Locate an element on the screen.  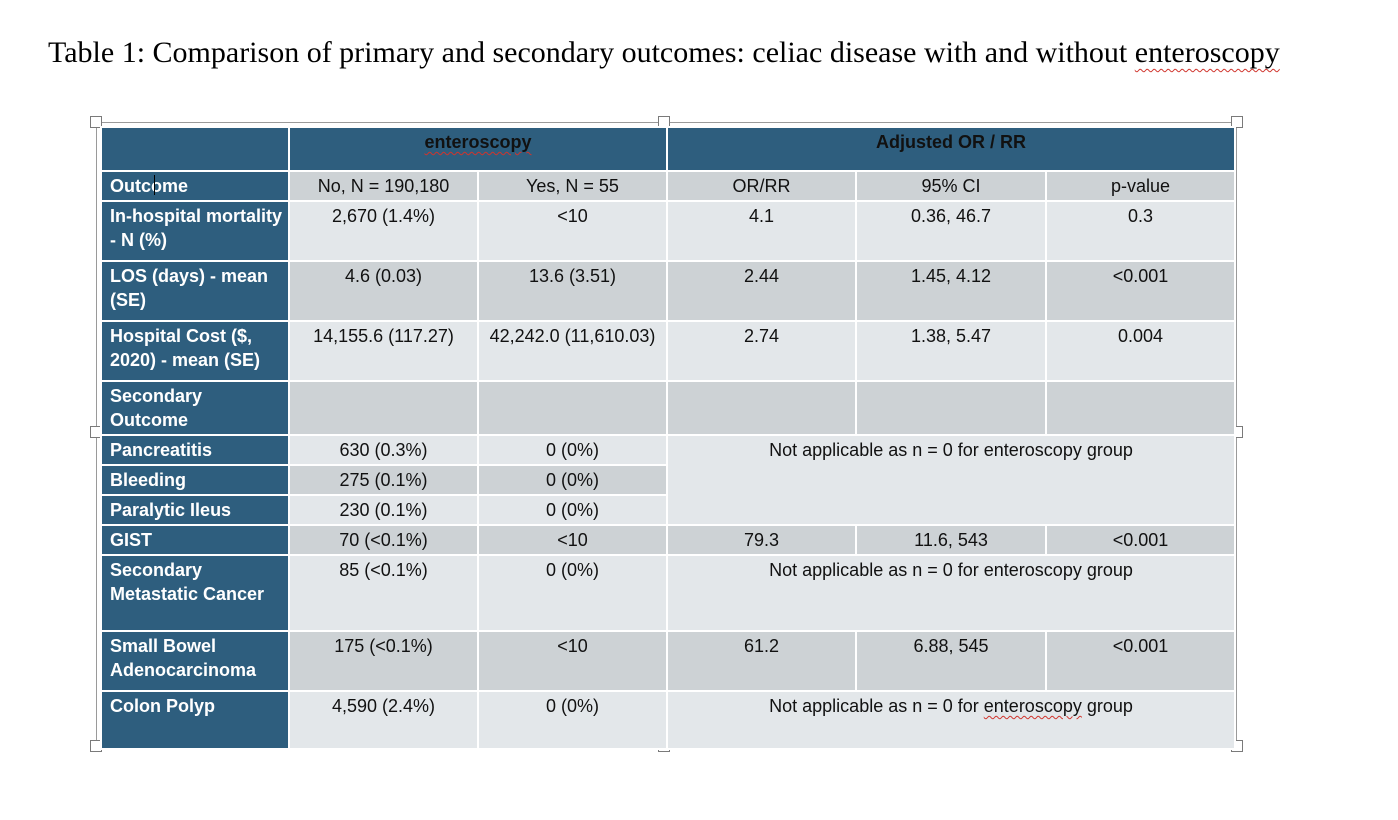
cell-no: 630 (0.3%) is located at coordinates (383, 450).